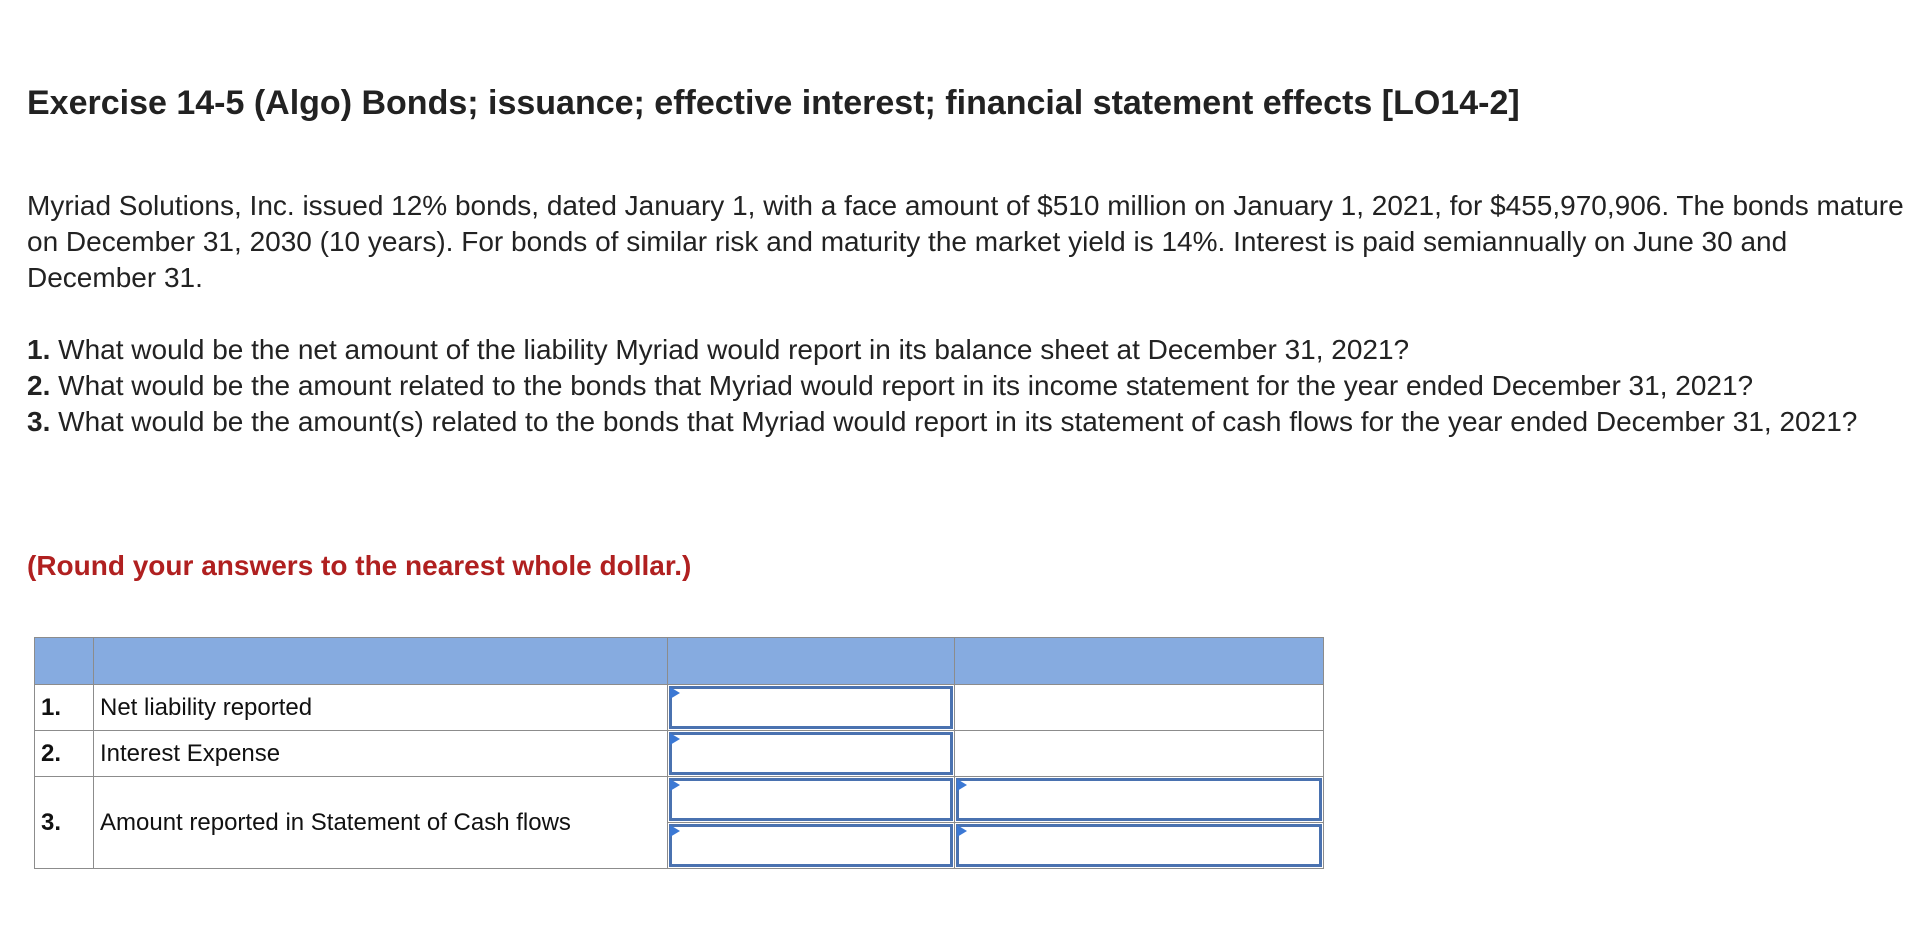 The image size is (1926, 932). What do you see at coordinates (64, 753) in the screenshot?
I see `row-number: 2.` at bounding box center [64, 753].